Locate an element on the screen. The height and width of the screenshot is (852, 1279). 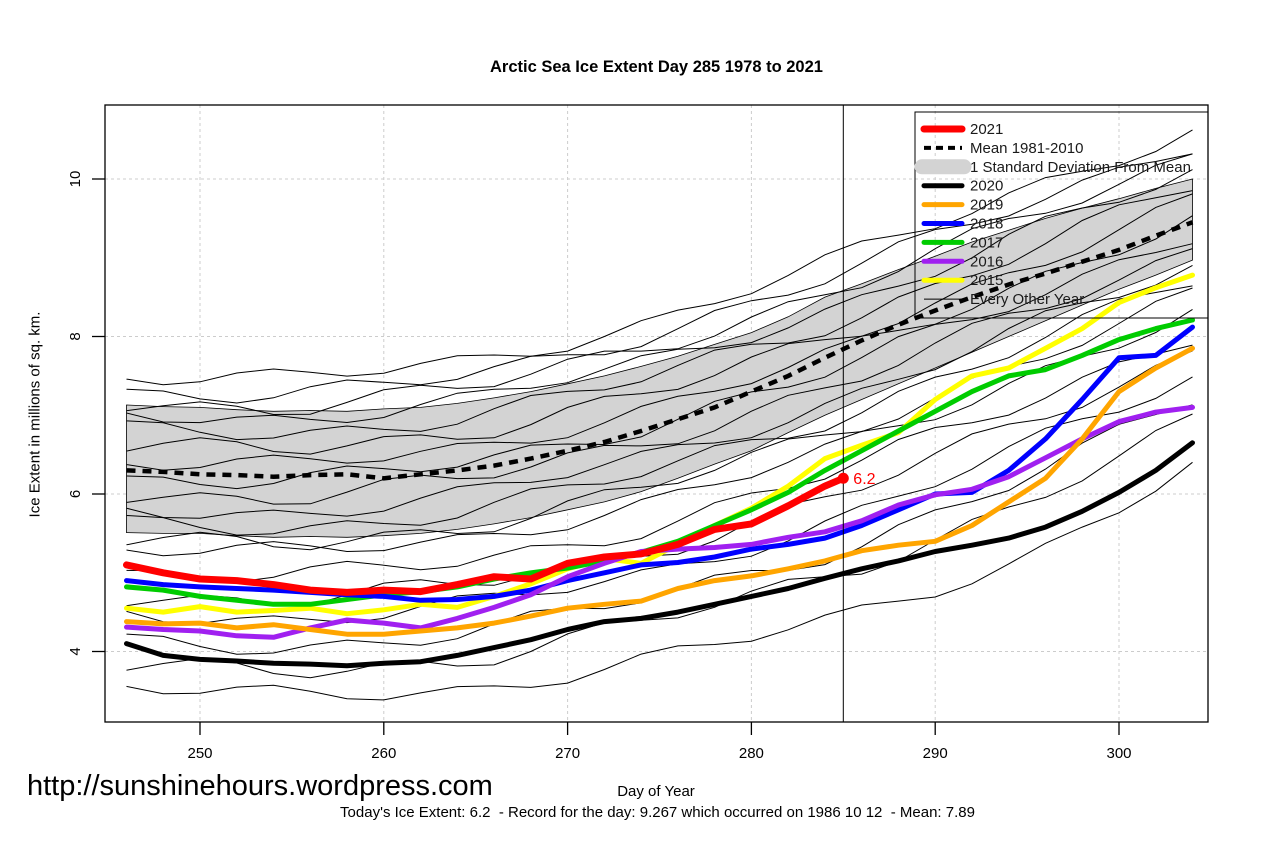
y-tick-label-4: 4 is located at coordinates (75, 651).